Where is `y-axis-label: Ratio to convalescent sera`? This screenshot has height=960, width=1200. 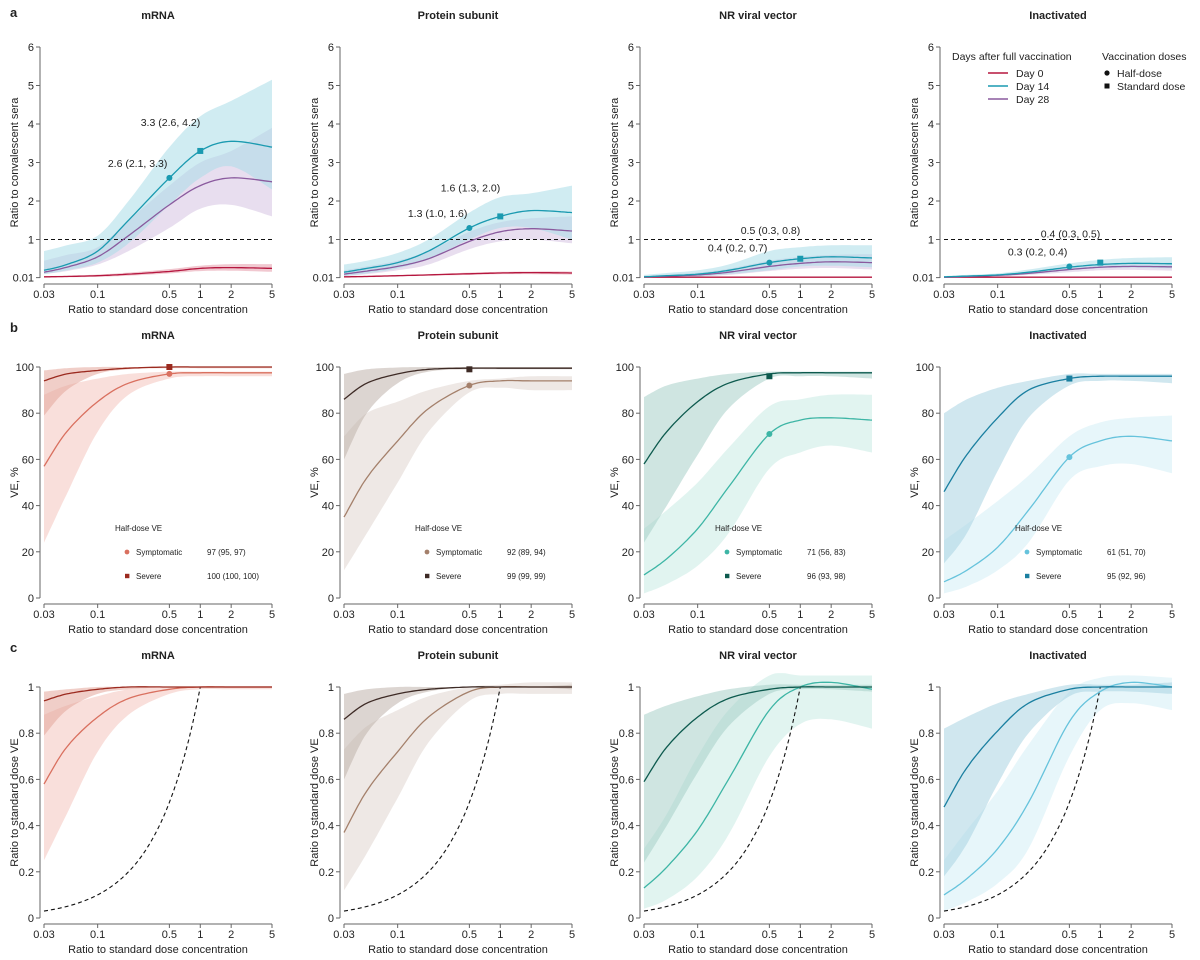
y-axis-label: Ratio to convalescent sera is located at coordinates (915, 162).